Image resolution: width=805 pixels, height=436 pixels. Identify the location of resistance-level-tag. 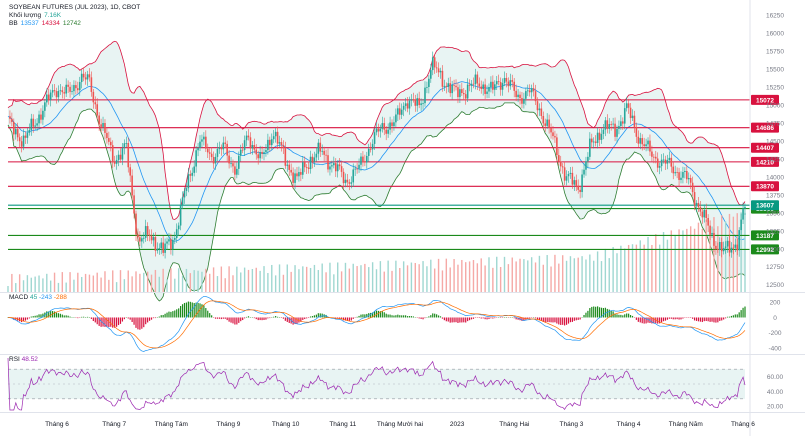
(765, 127).